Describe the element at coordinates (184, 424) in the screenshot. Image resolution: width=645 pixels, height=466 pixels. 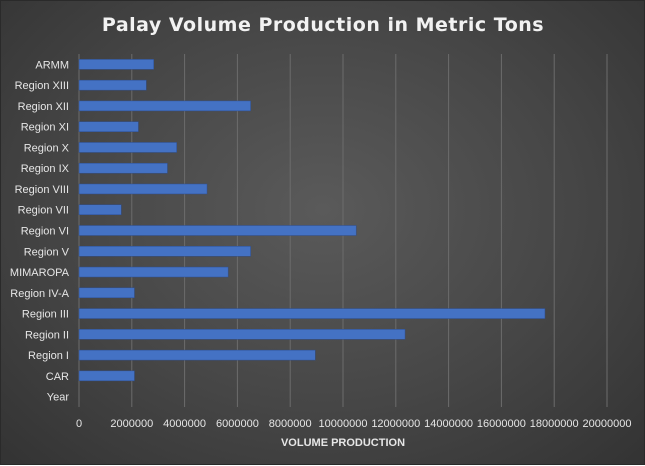
I see `x-tick-label: 4000000` at that location.